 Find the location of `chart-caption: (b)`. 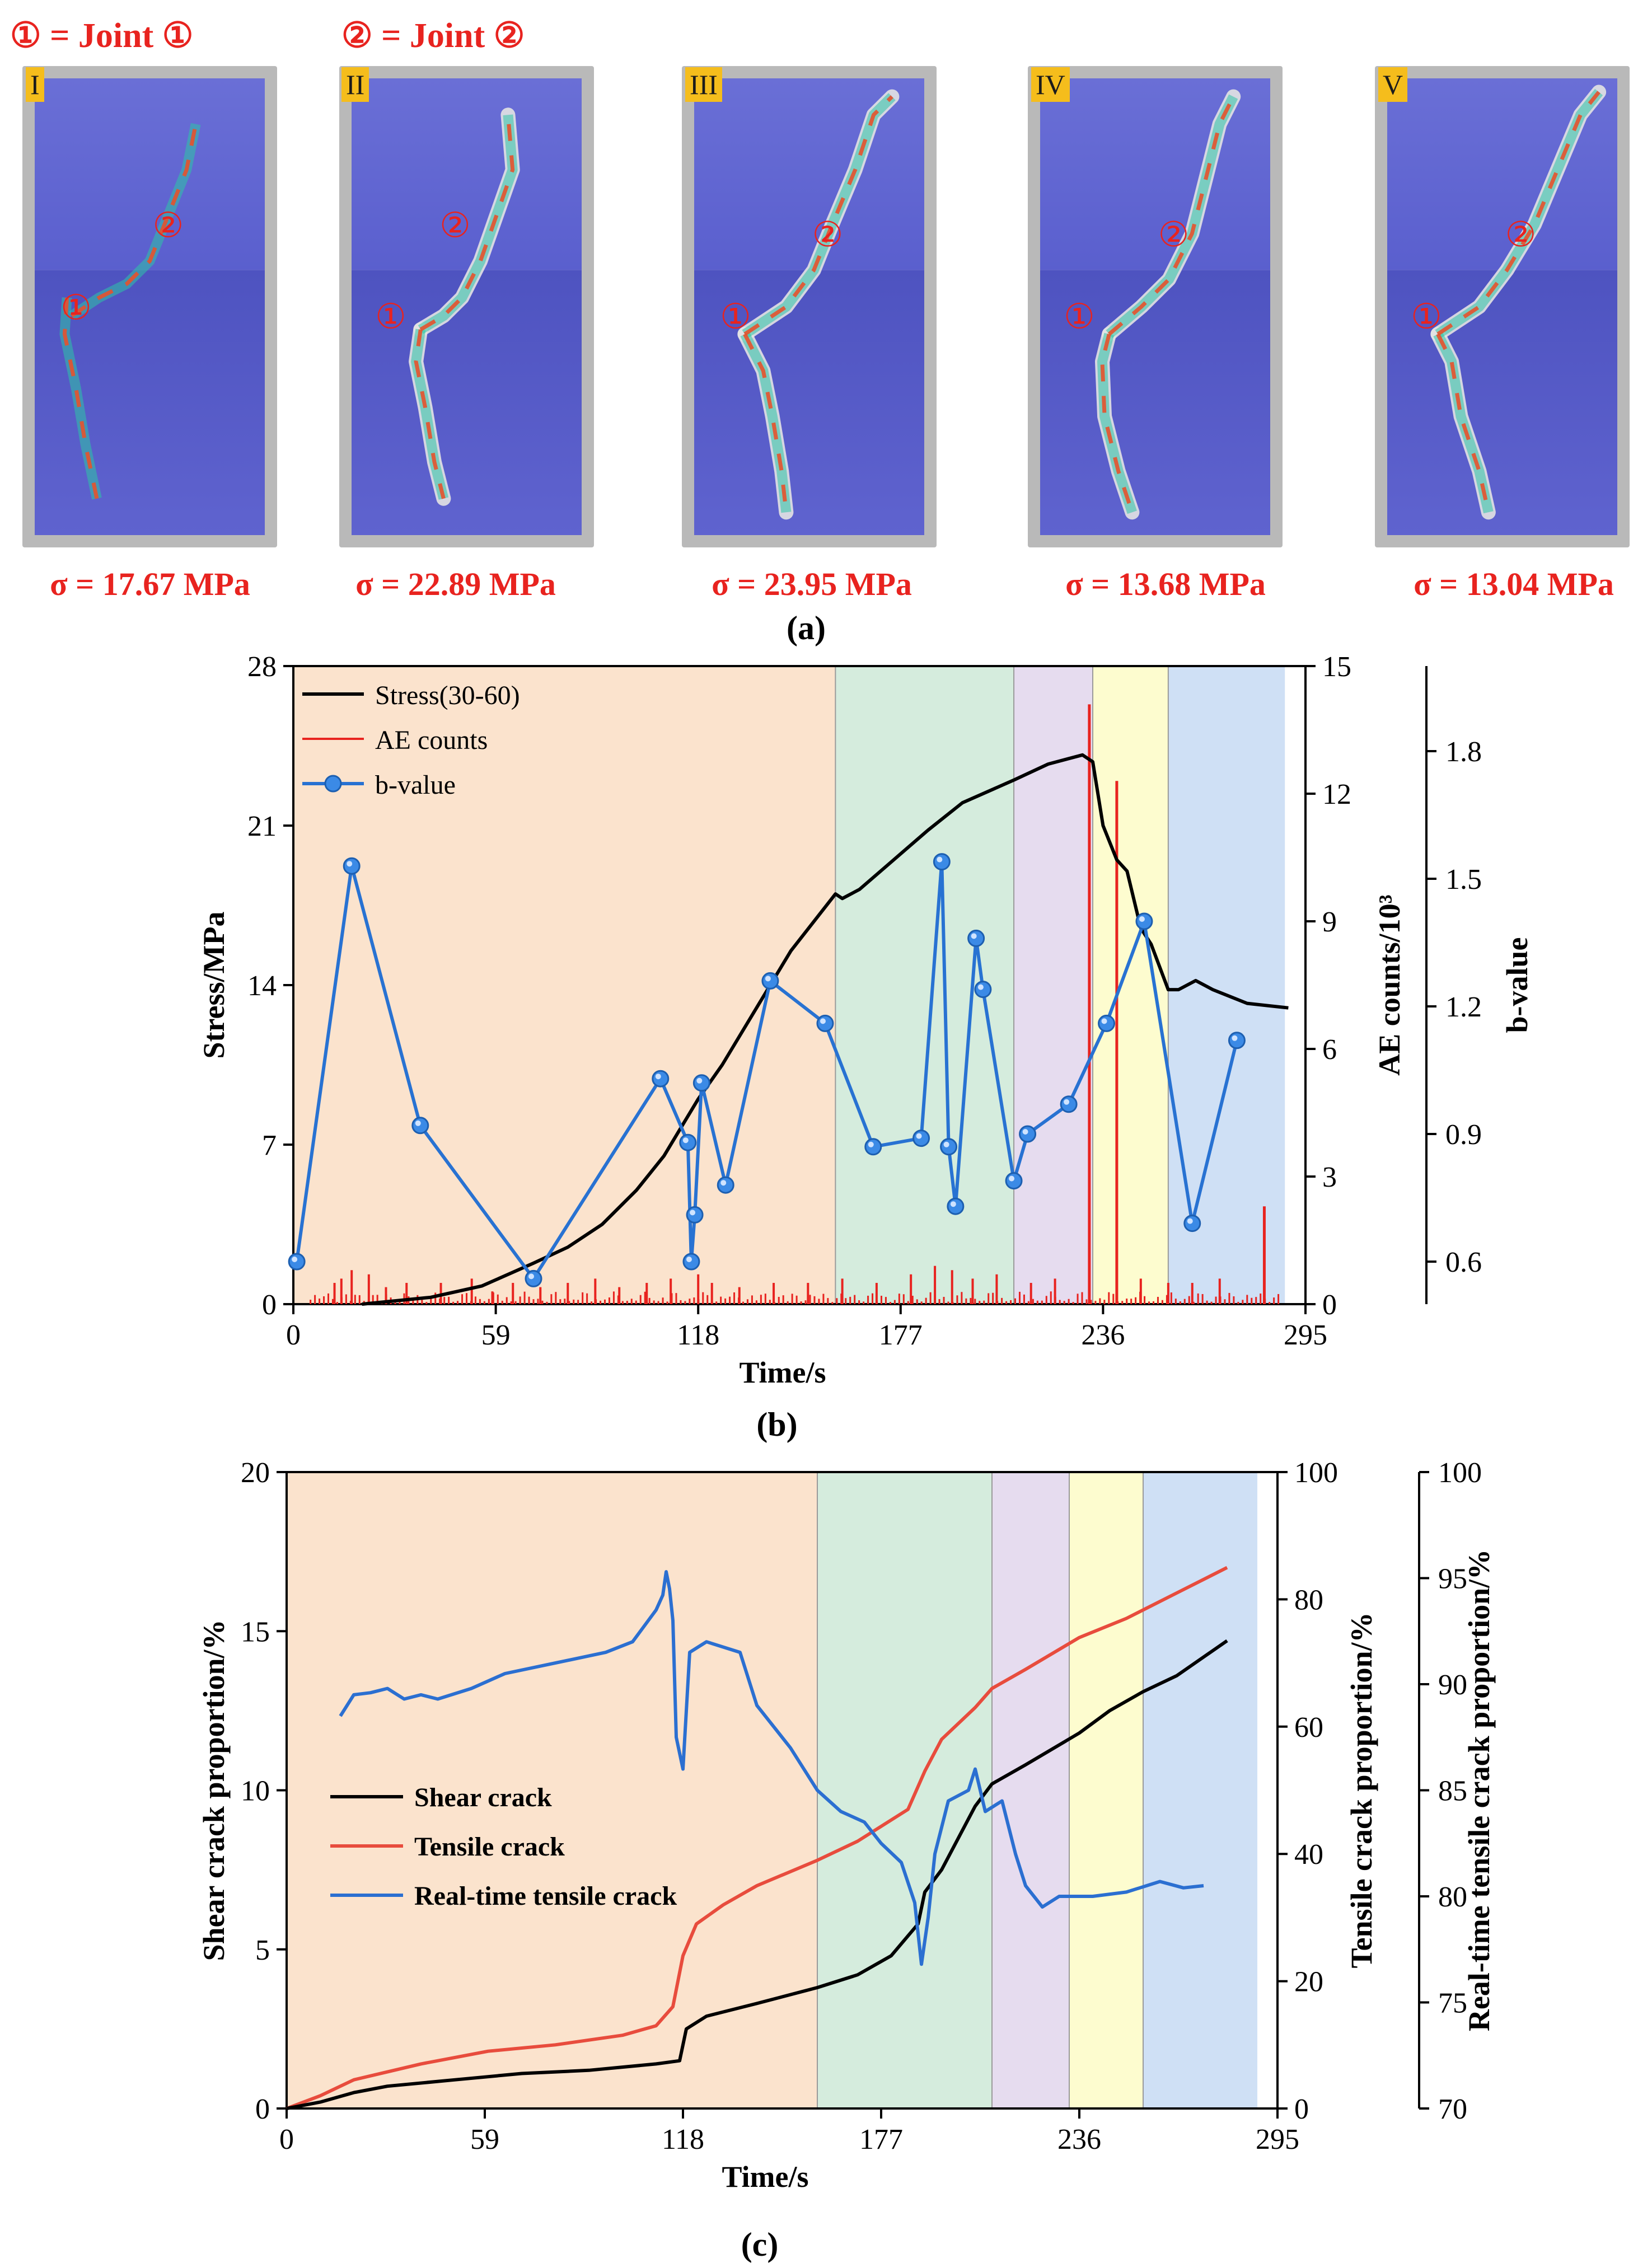

chart-caption: (b) is located at coordinates (776, 1424).